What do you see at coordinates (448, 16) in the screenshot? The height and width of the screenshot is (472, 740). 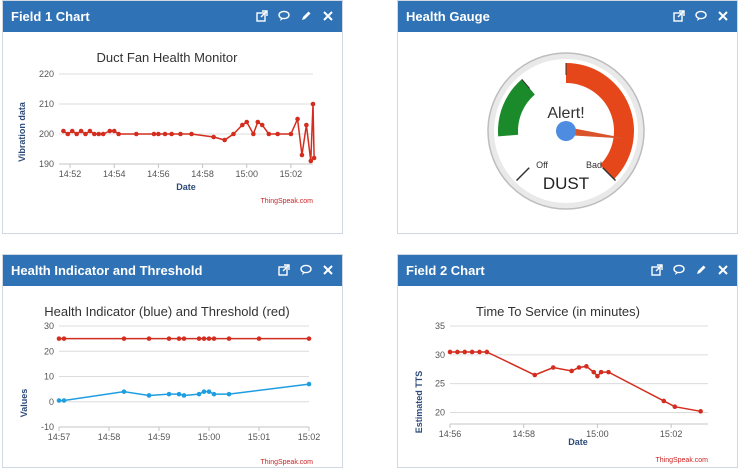 I see `panel-title: Health Gauge` at bounding box center [448, 16].